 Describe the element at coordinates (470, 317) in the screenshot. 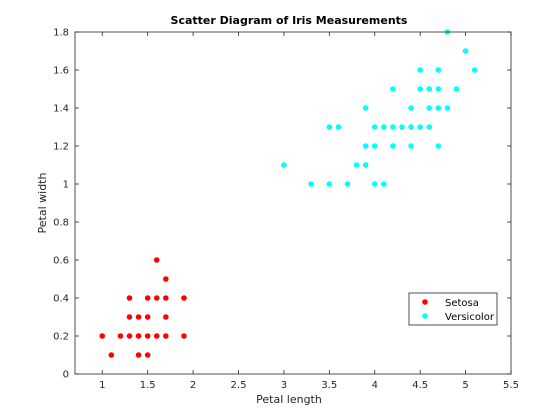

I see `legend-label-versicolor: Versicolor` at that location.